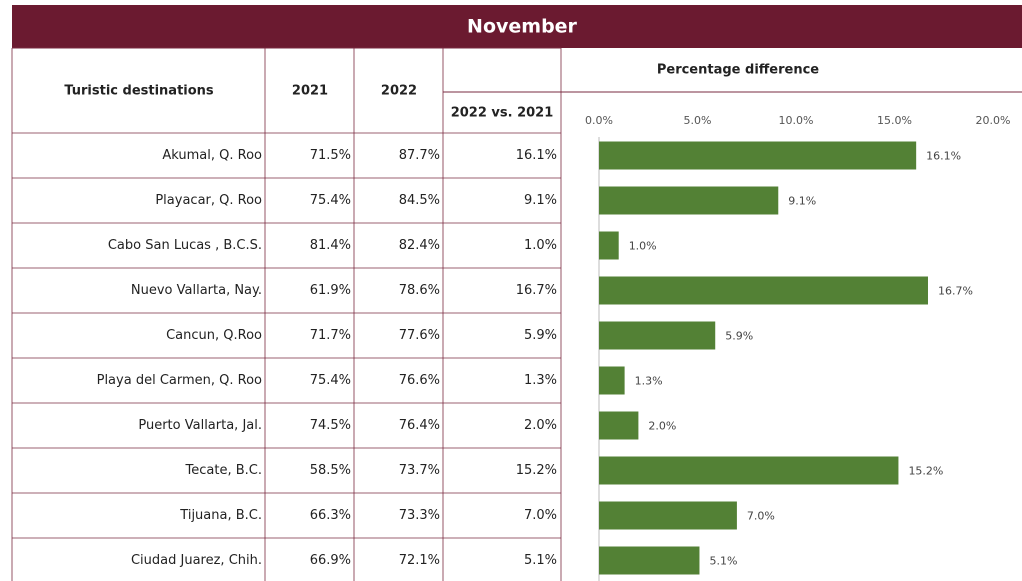  I want to click on cell: 61.9%, so click(330, 290).